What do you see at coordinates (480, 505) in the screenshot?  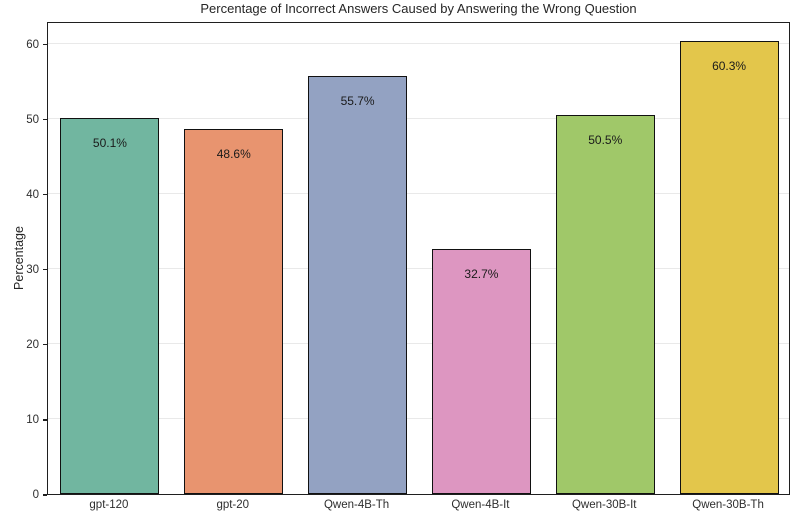 I see `xtick-label-Qwen-4B-It: Qwen-4B-It` at bounding box center [480, 505].